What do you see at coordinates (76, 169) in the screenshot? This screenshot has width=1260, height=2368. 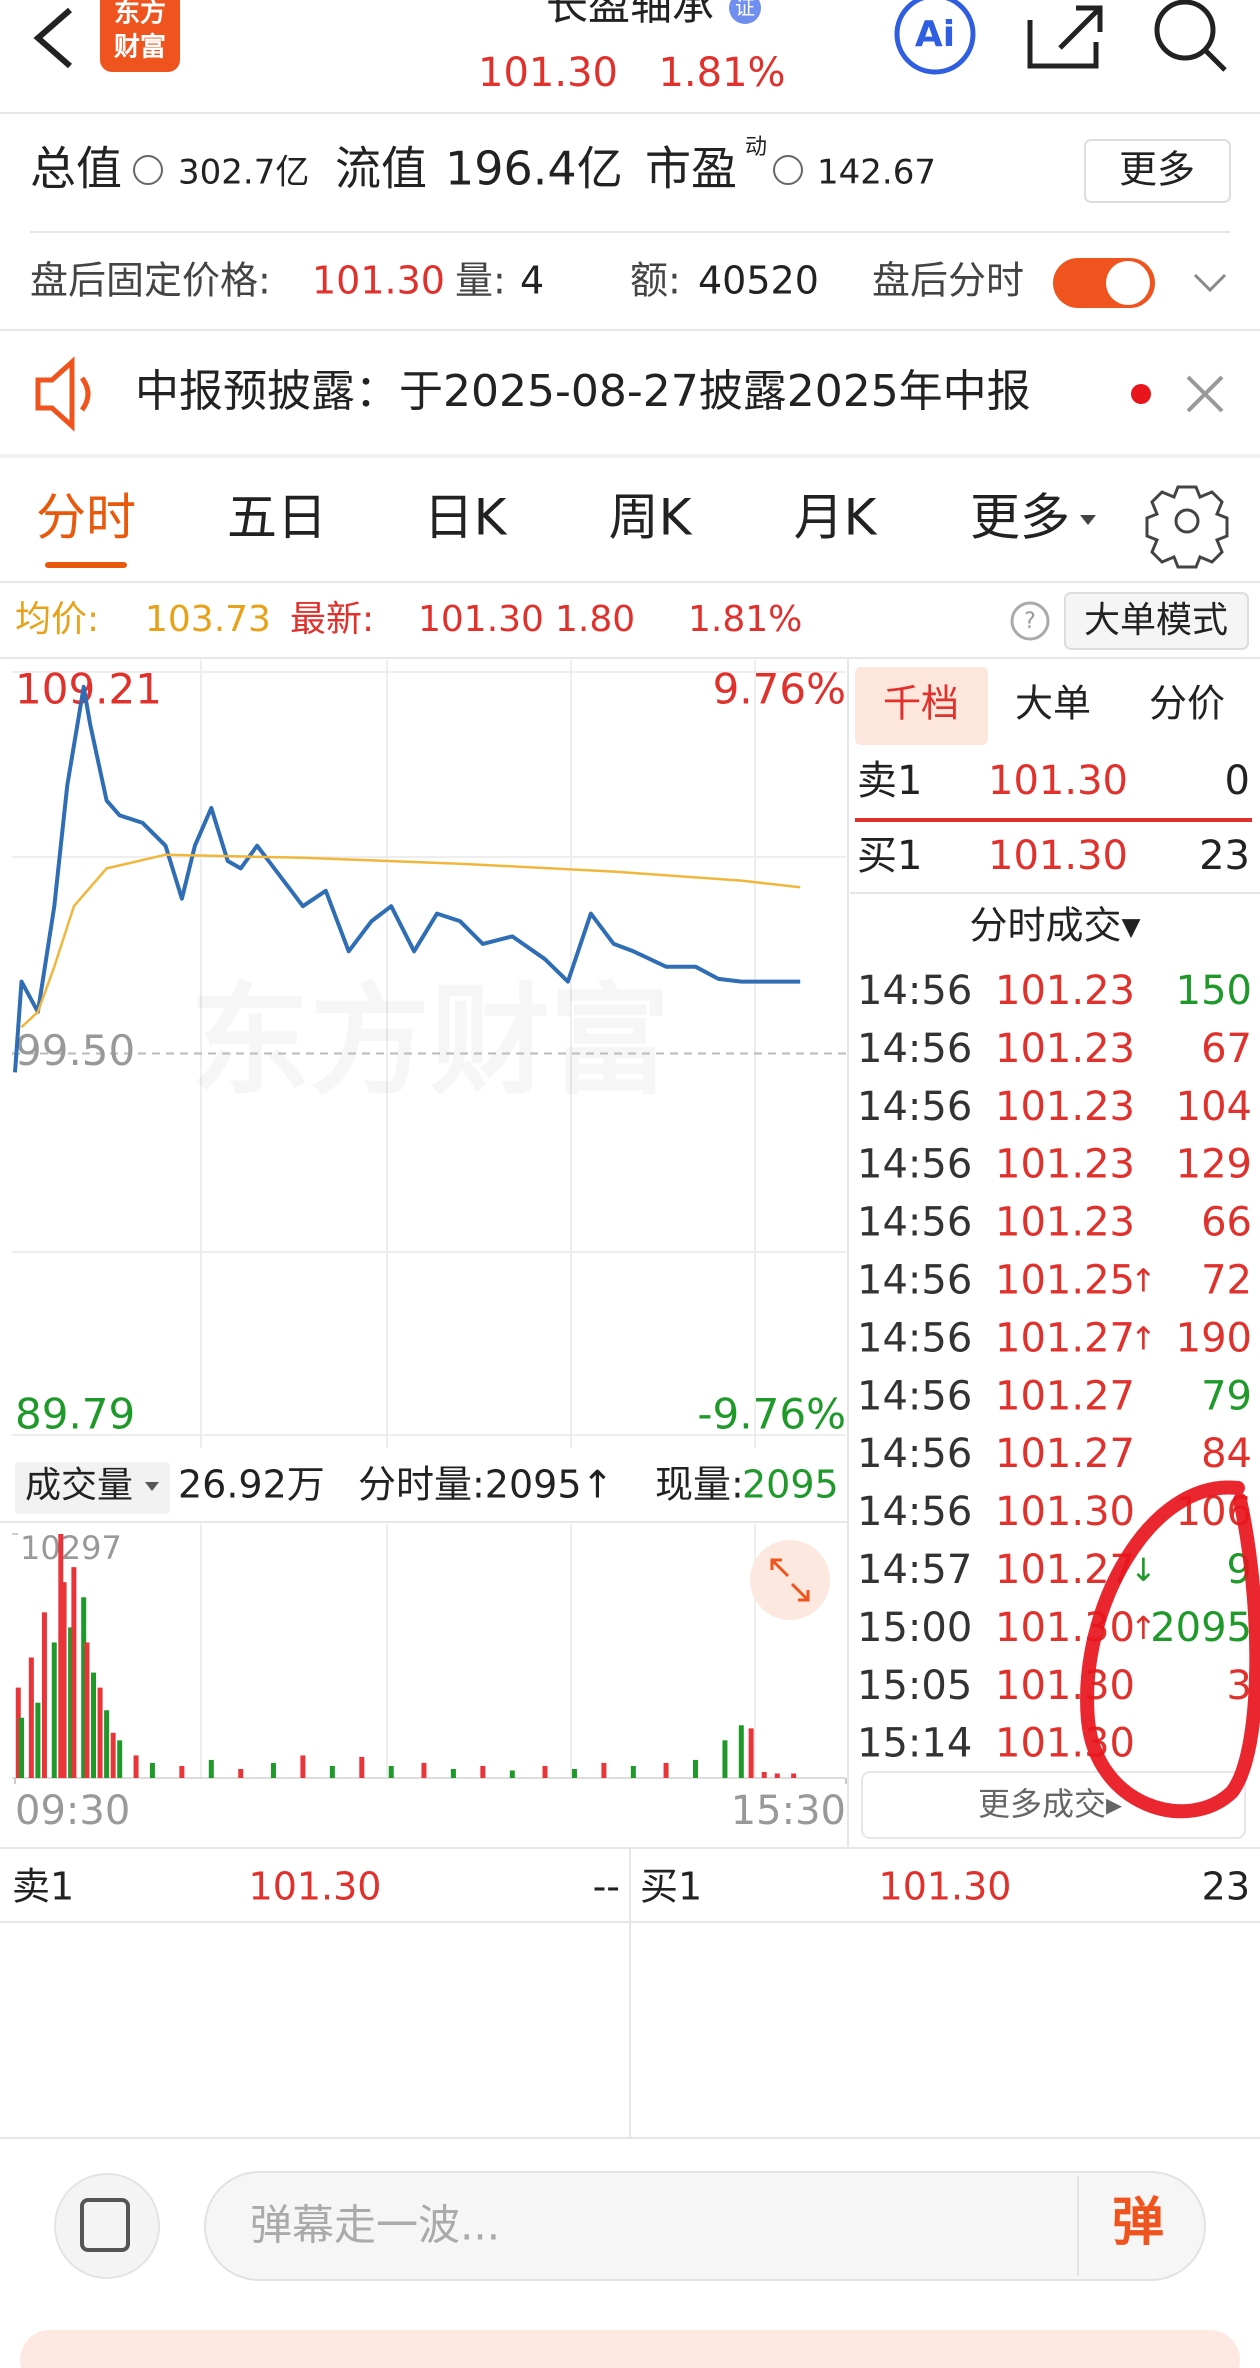 I see `stat-label: 总值` at bounding box center [76, 169].